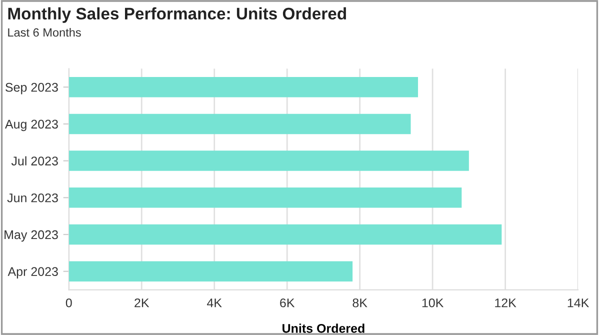 This screenshot has height=335, width=599. I want to click on y-tick-label: Aug 2023, so click(31, 126).